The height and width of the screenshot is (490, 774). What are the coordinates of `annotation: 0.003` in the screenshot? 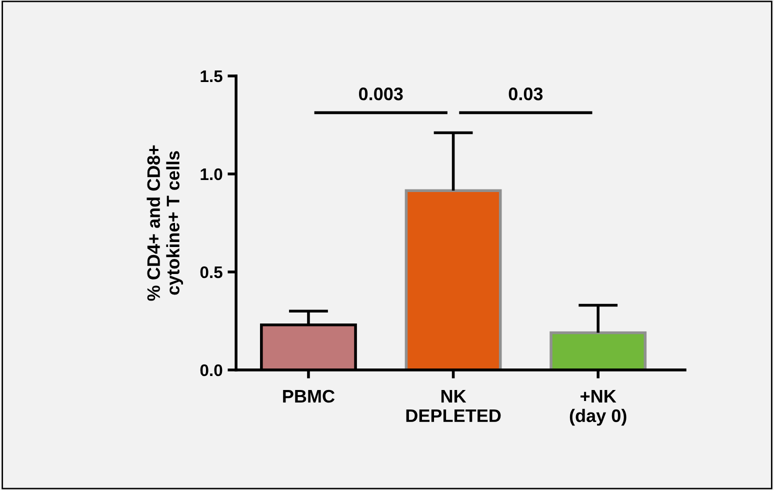 It's located at (381, 94).